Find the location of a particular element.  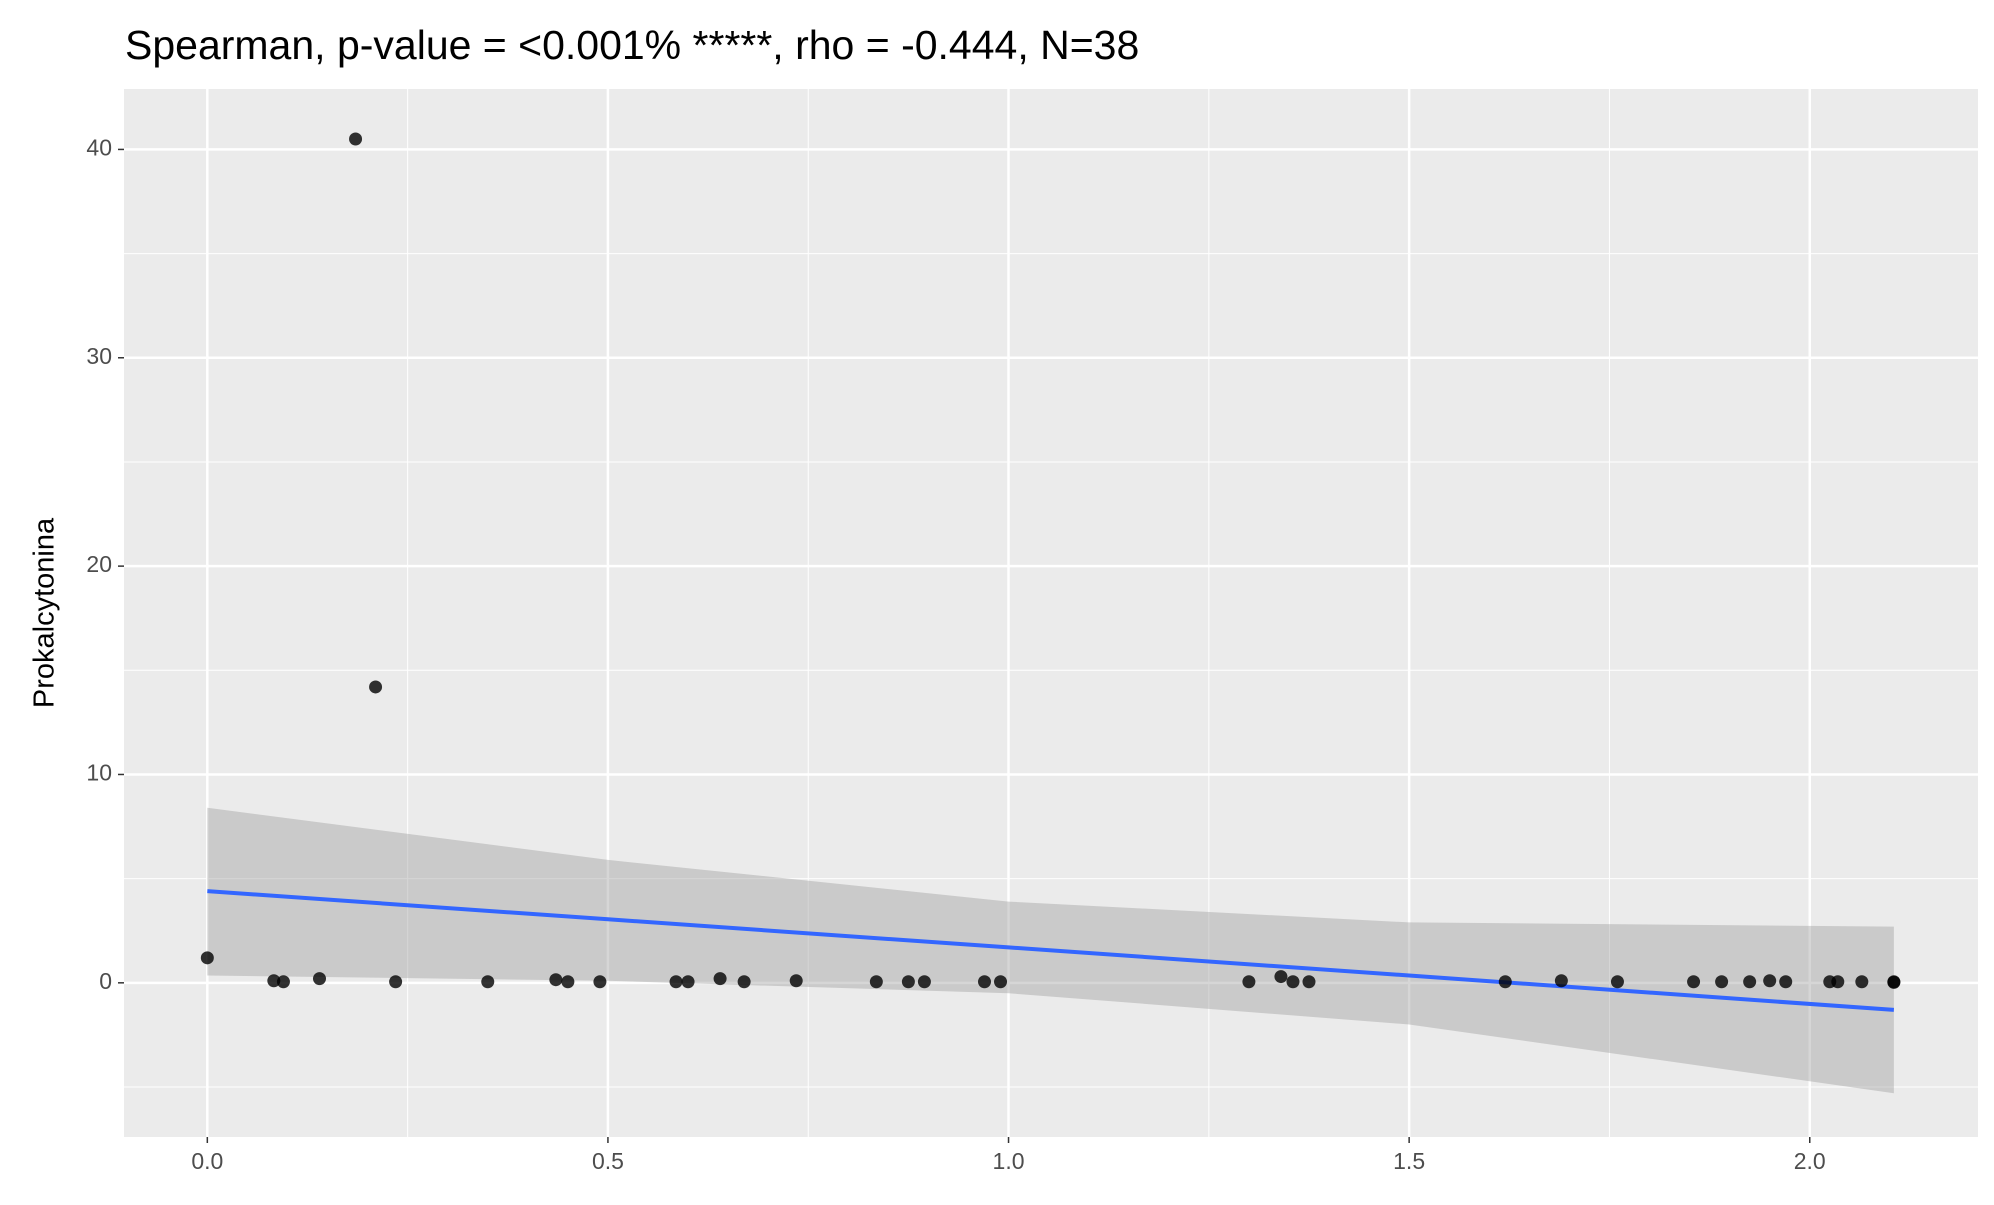

x-tick-label: 1.0 is located at coordinates (1009, 1161).